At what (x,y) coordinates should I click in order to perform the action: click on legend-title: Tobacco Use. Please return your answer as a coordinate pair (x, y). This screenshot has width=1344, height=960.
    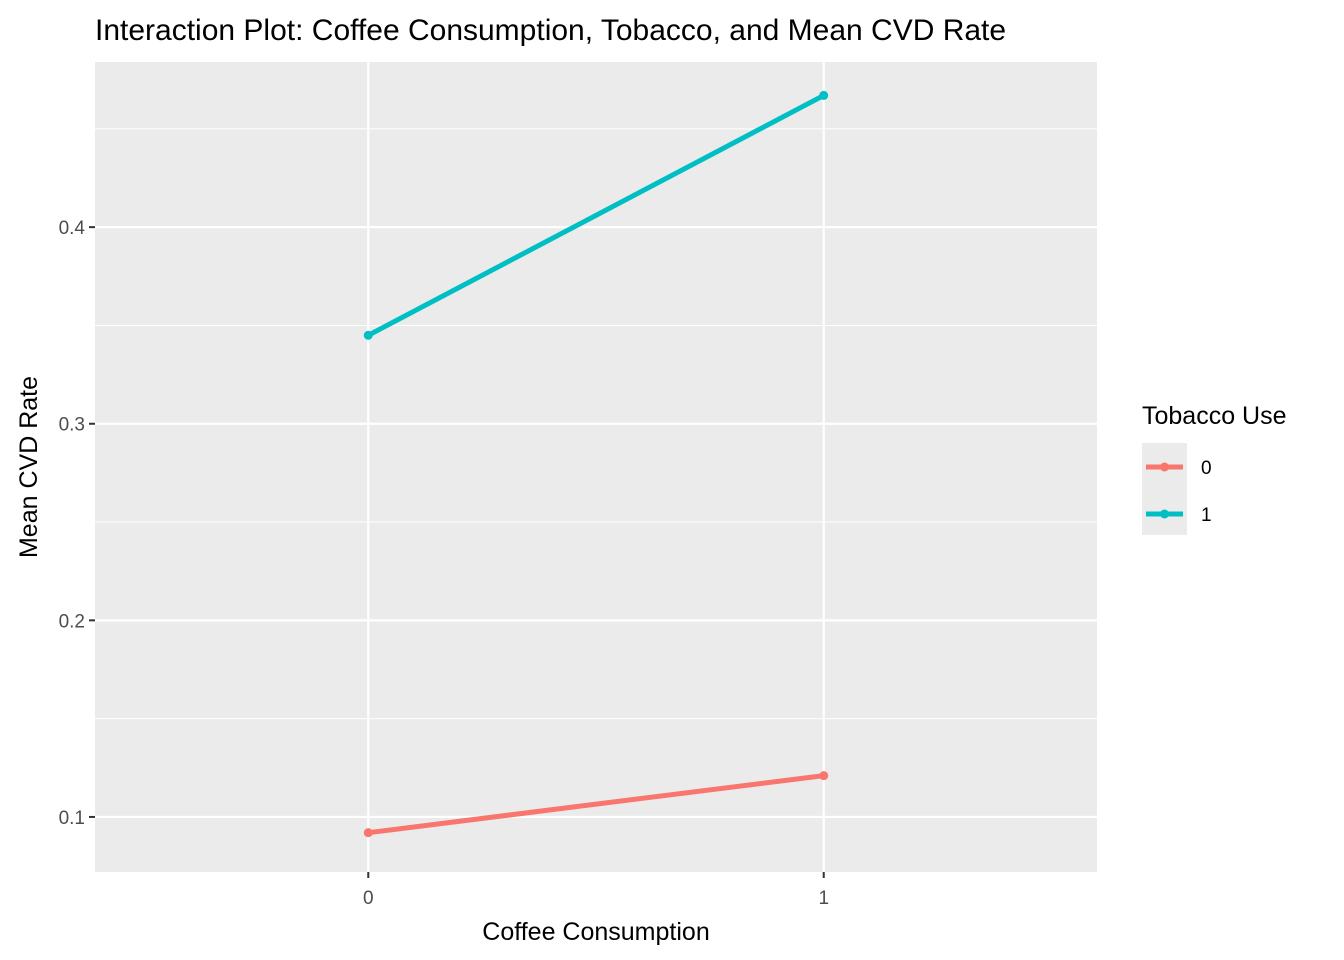
    Looking at the image, I should click on (1214, 416).